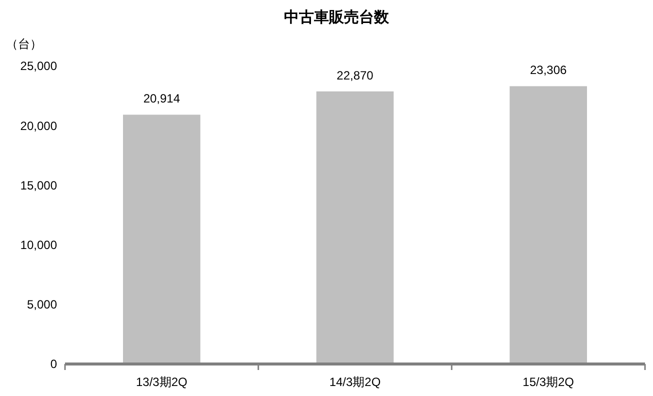 The width and height of the screenshot is (653, 396). I want to click on y-tick-label: 0, so click(54, 364).